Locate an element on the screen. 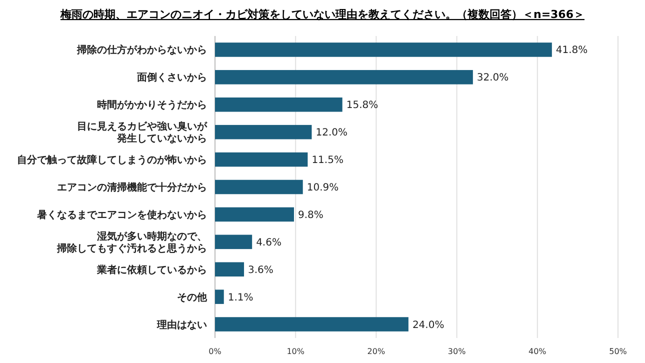  data-label: 1.1% is located at coordinates (241, 298).